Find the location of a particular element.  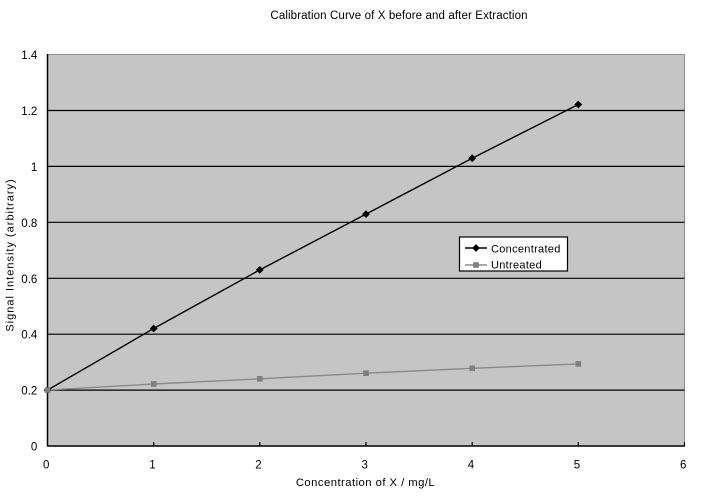

svg-text: 0.4 is located at coordinates (29, 336).